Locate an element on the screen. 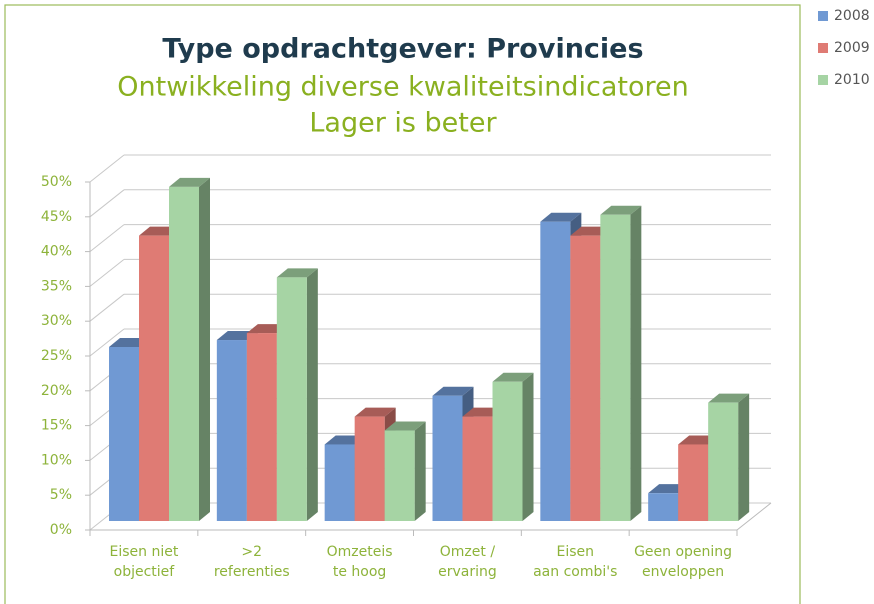 The height and width of the screenshot is (604, 874). y-tick-label: 0% is located at coordinates (61, 530).